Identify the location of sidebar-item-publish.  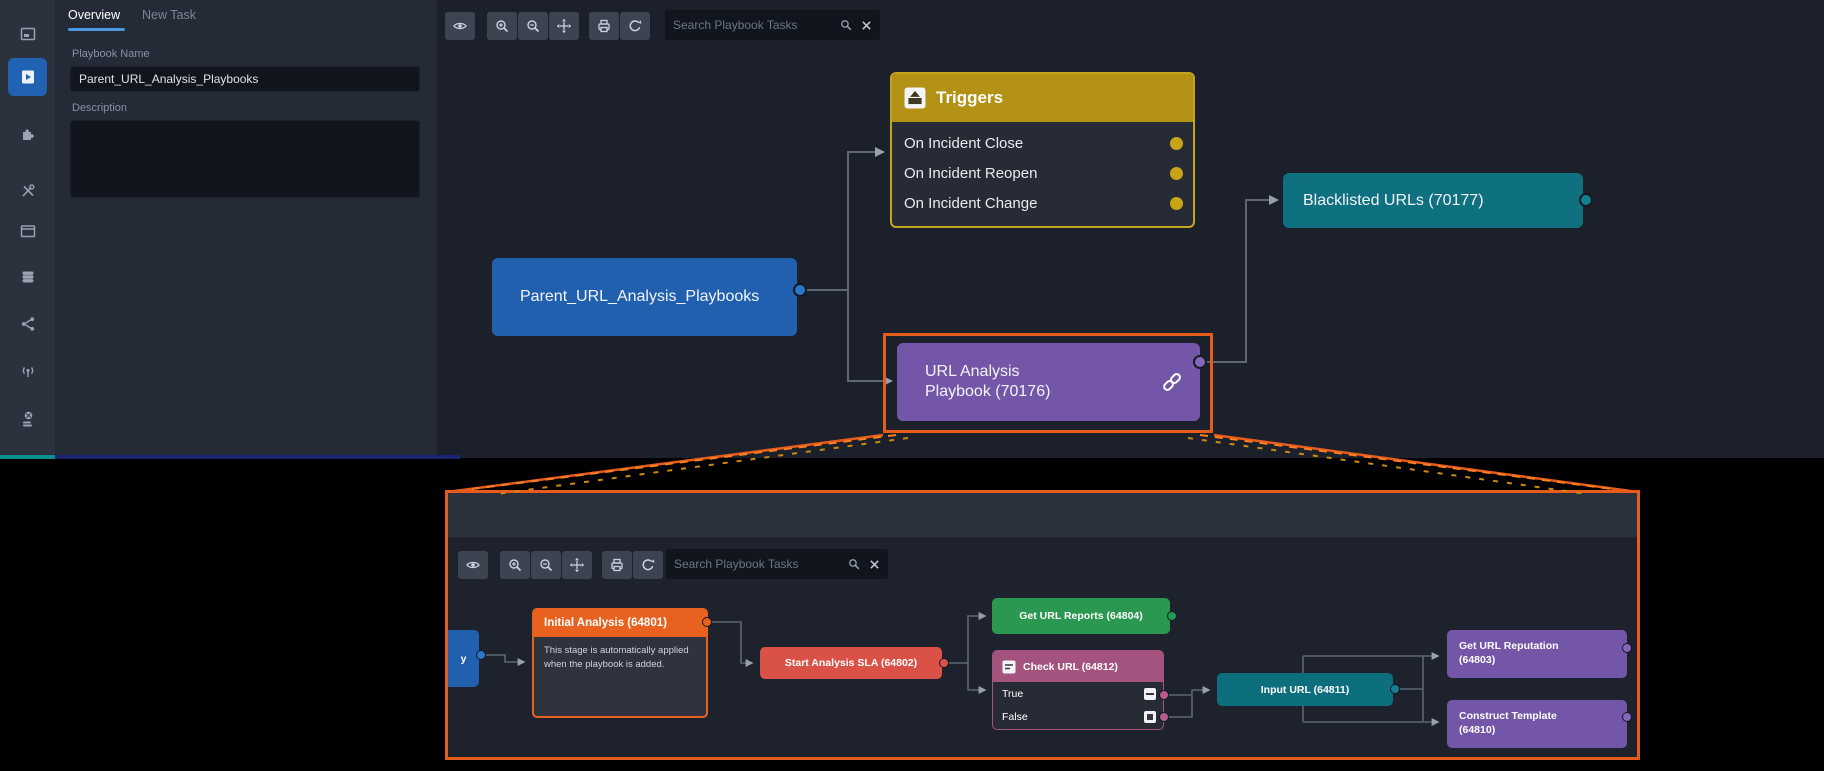
(27, 419).